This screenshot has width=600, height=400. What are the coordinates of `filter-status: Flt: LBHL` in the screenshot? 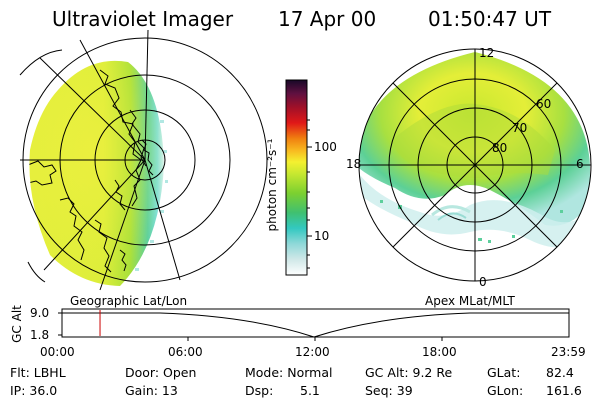 It's located at (38, 372).